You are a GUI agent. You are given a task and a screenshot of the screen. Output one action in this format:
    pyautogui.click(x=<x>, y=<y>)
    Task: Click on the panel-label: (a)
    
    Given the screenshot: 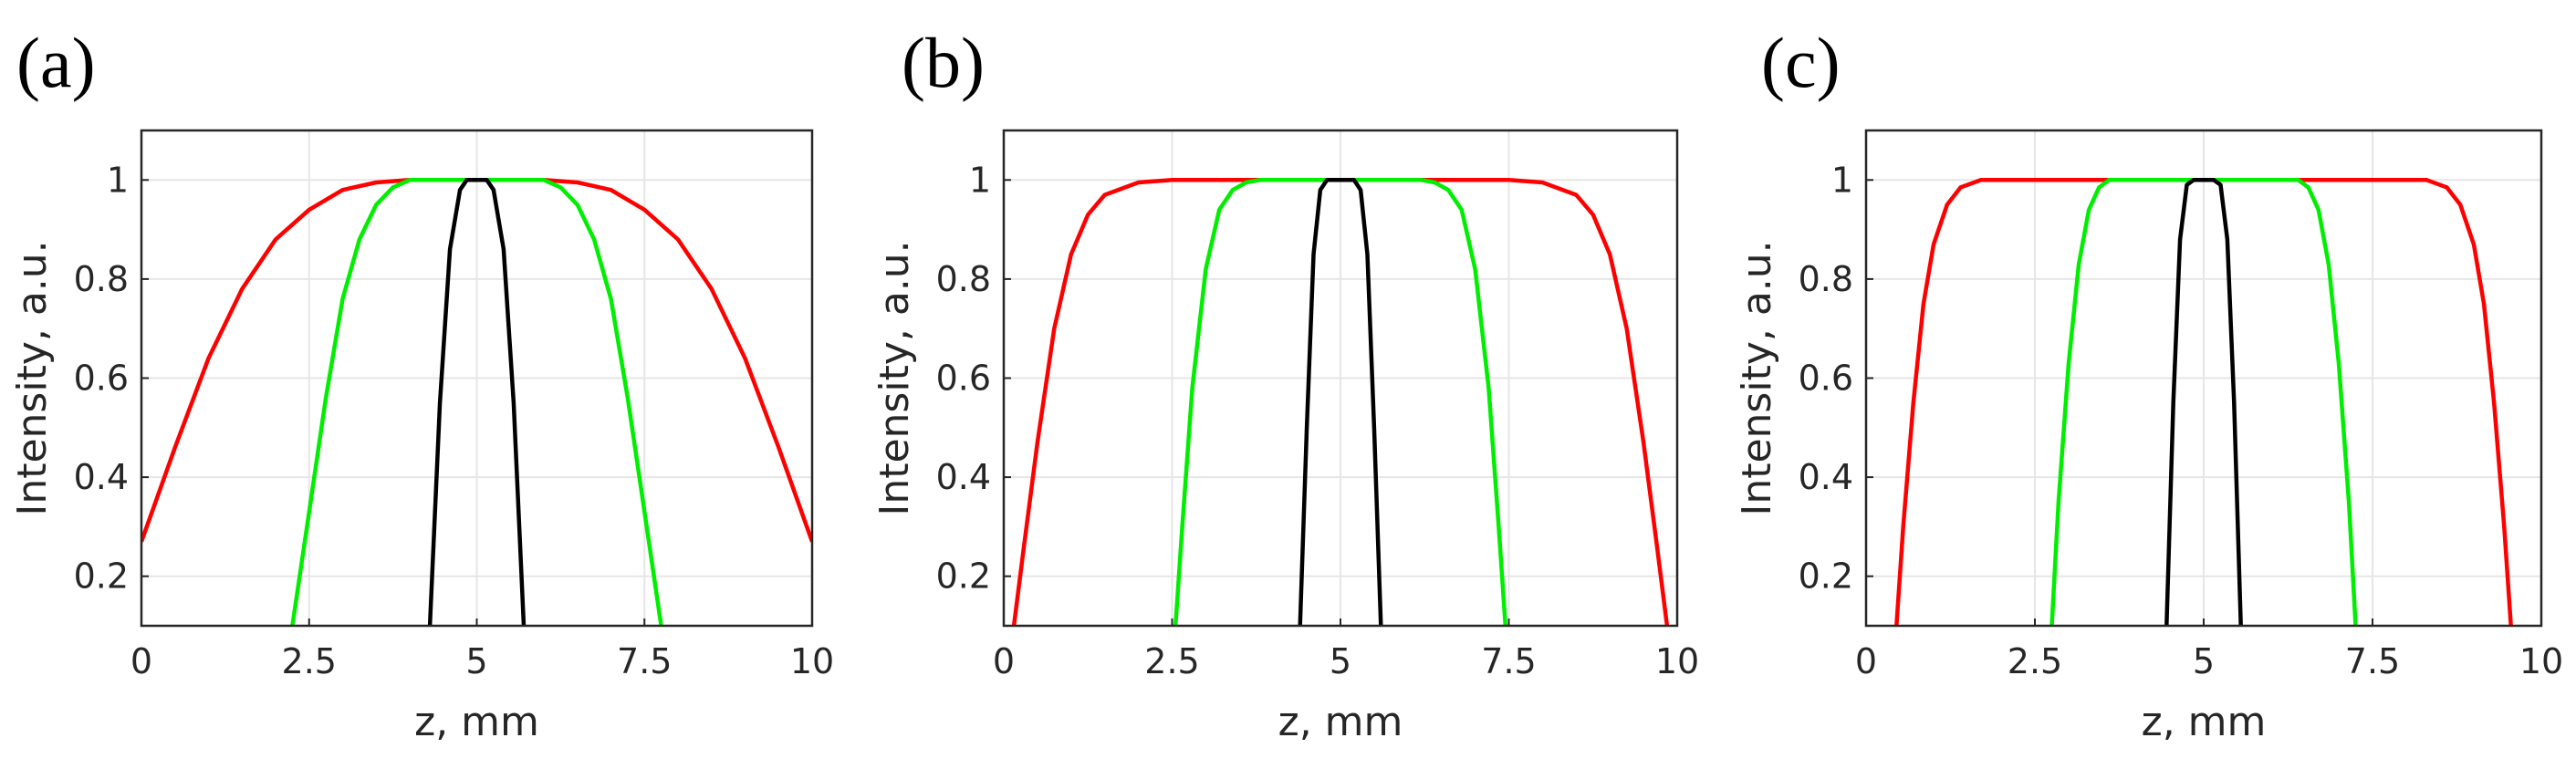 What is the action you would take?
    pyautogui.click(x=56, y=62)
    